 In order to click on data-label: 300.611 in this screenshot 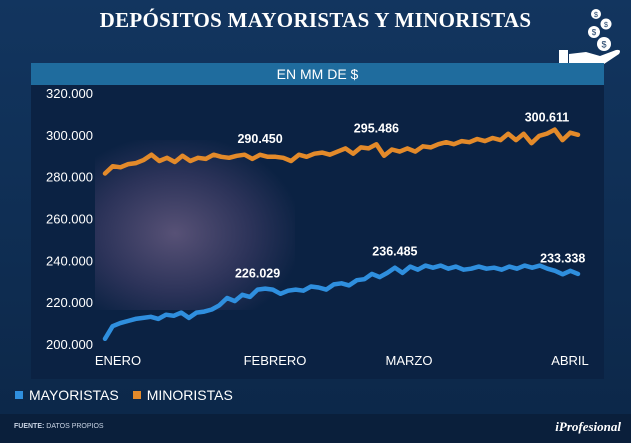, I will do `click(547, 118)`.